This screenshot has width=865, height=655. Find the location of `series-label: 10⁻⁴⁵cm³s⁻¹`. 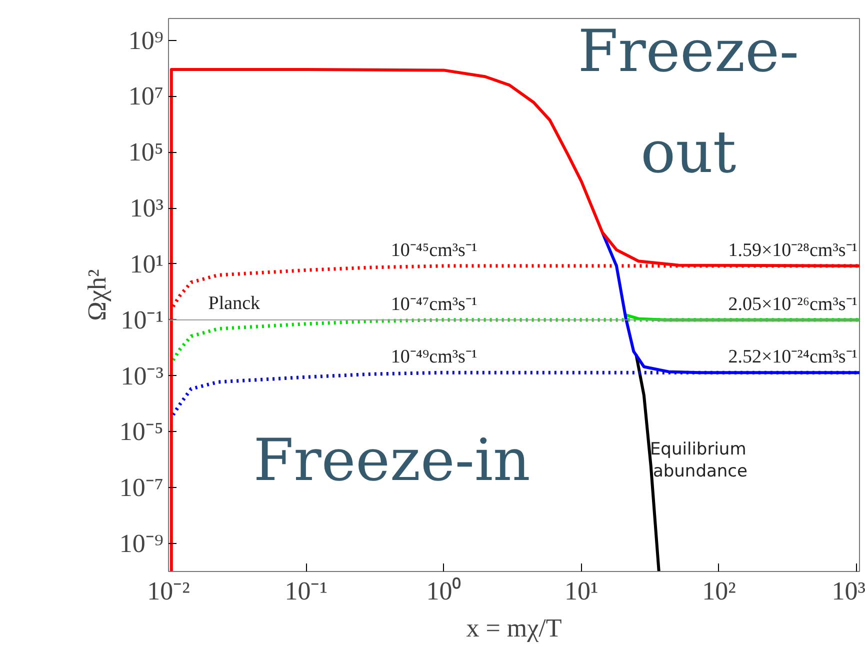

series-label: 10⁻⁴⁵cm³s⁻¹ is located at coordinates (434, 250).